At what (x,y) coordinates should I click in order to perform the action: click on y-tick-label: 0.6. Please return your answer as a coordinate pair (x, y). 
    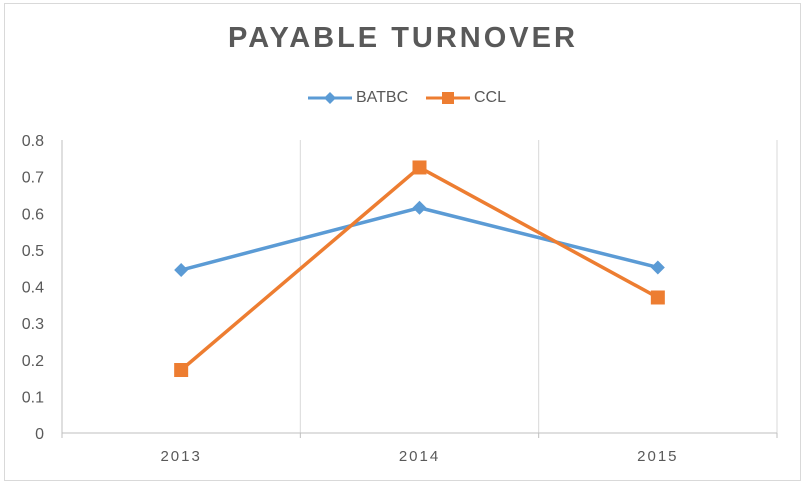
    Looking at the image, I should click on (33, 214).